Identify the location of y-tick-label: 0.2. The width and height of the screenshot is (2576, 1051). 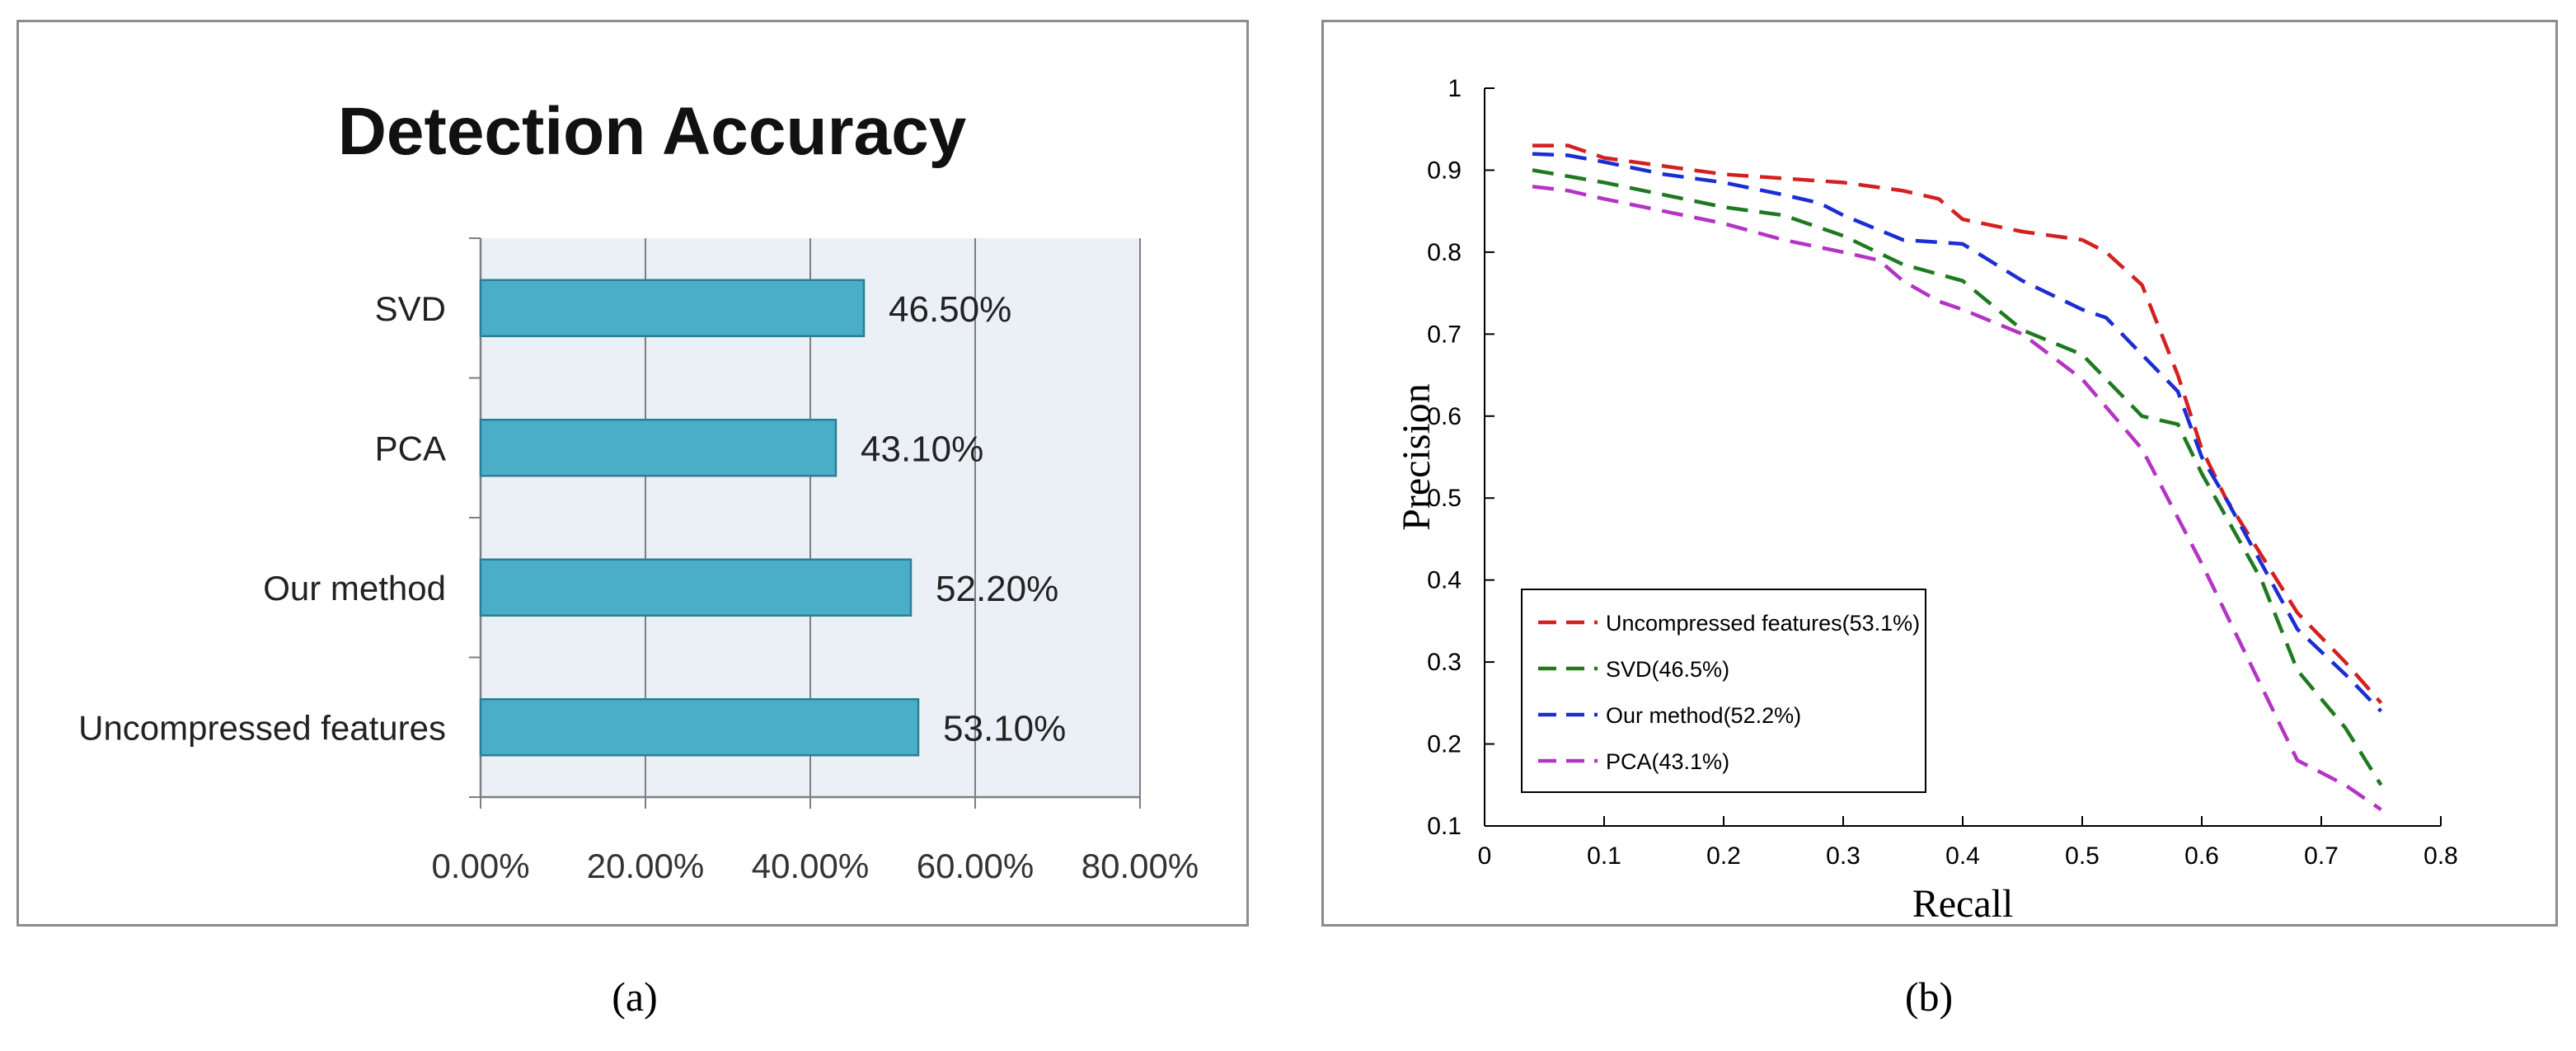
(1444, 745).